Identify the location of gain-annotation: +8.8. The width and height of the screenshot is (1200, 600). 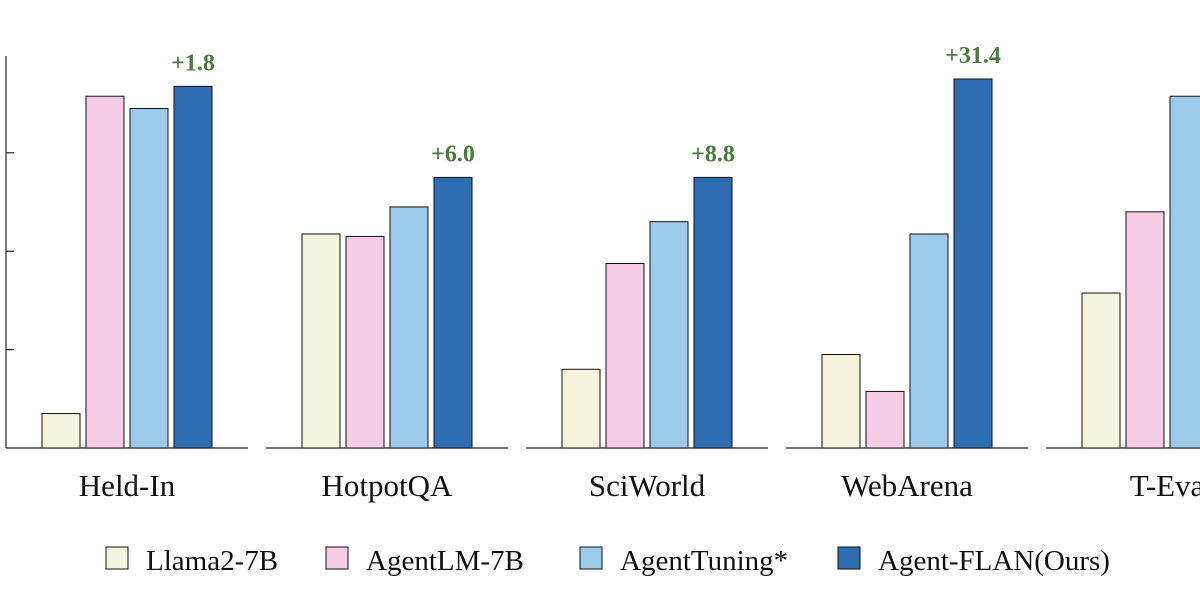
(713, 154).